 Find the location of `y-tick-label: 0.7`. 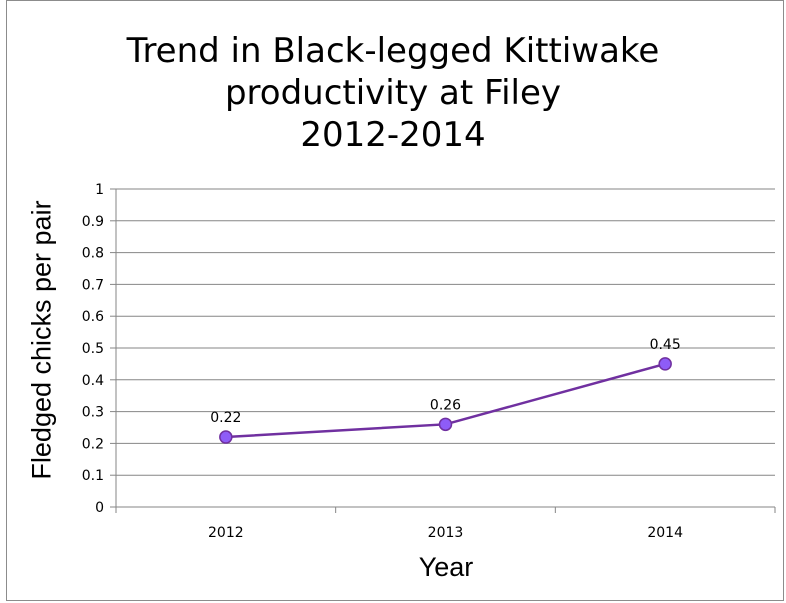

y-tick-label: 0.7 is located at coordinates (93, 285).